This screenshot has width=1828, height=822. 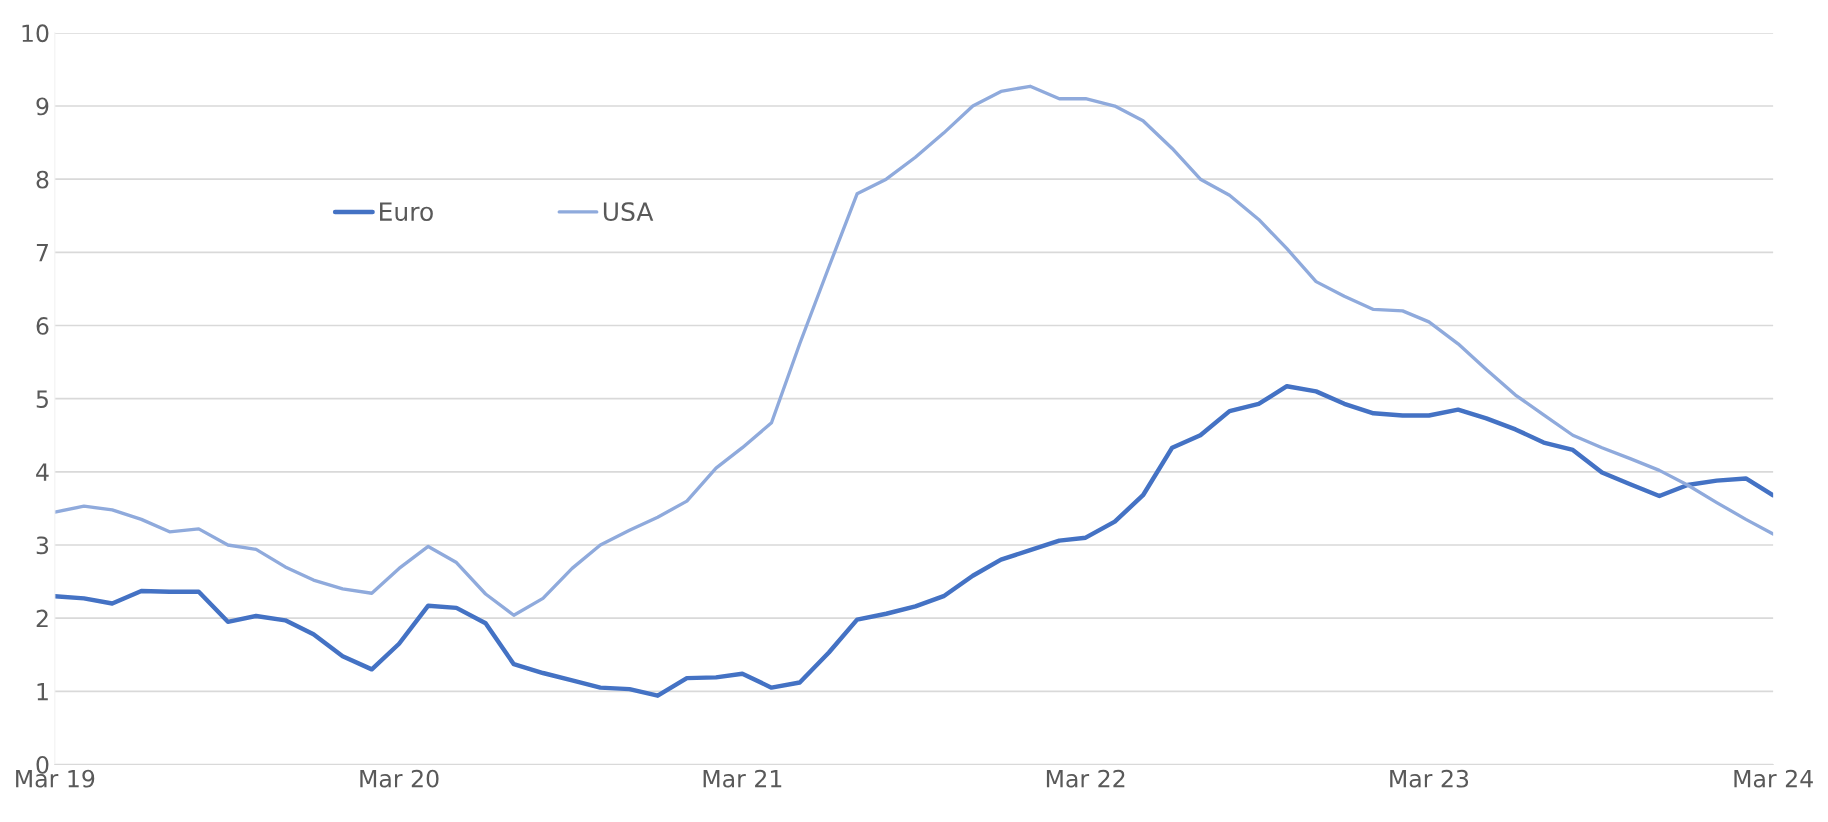 I want to click on x-tick-label: Mar 20, so click(x=399, y=778).